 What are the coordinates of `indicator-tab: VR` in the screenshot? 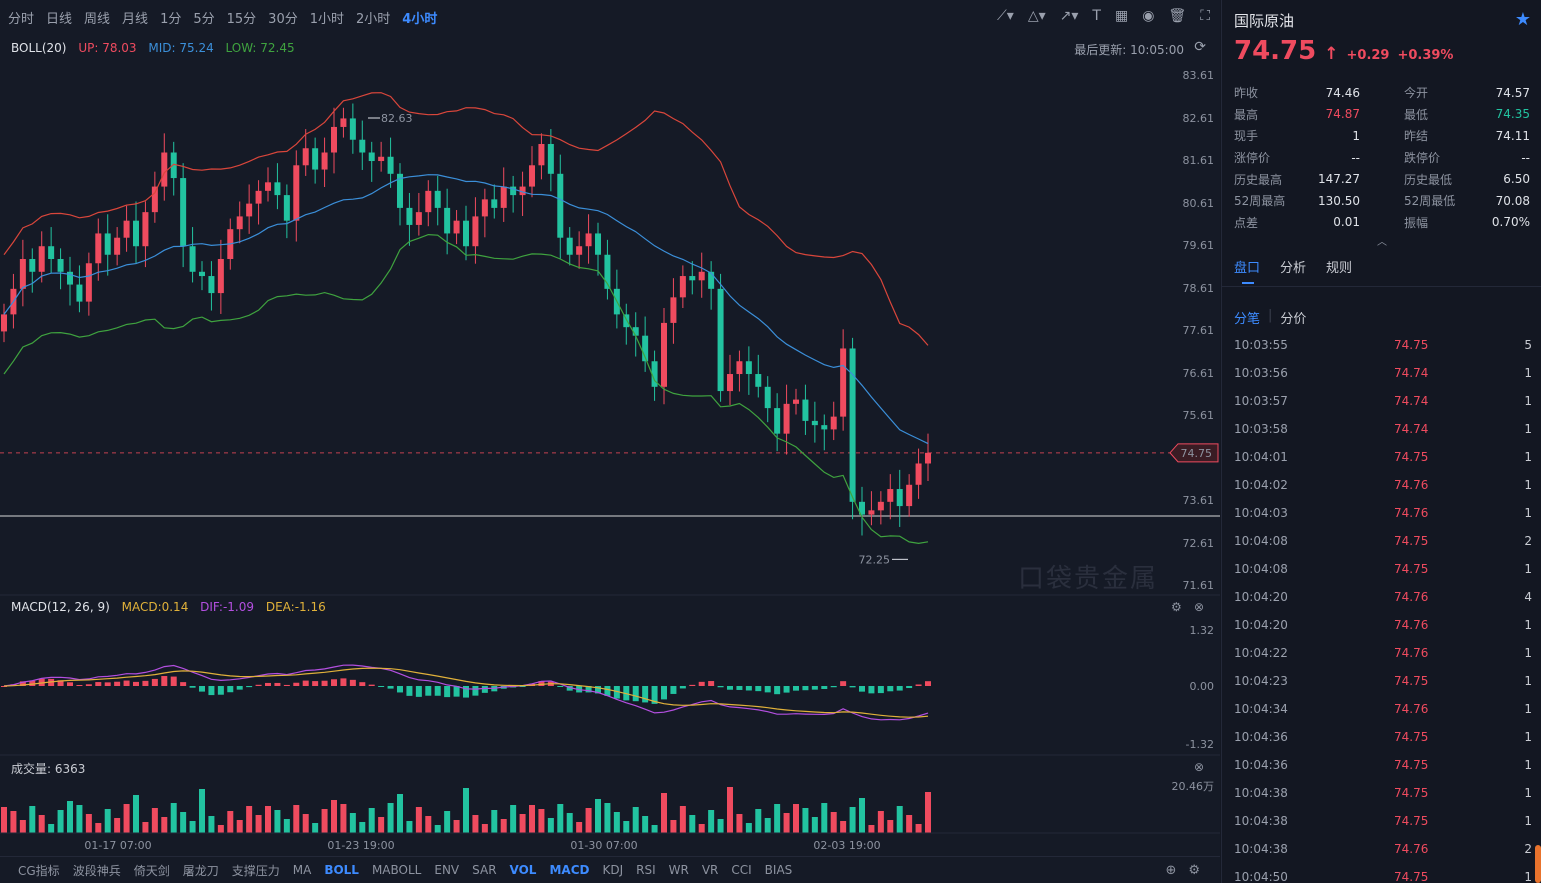 It's located at (710, 870).